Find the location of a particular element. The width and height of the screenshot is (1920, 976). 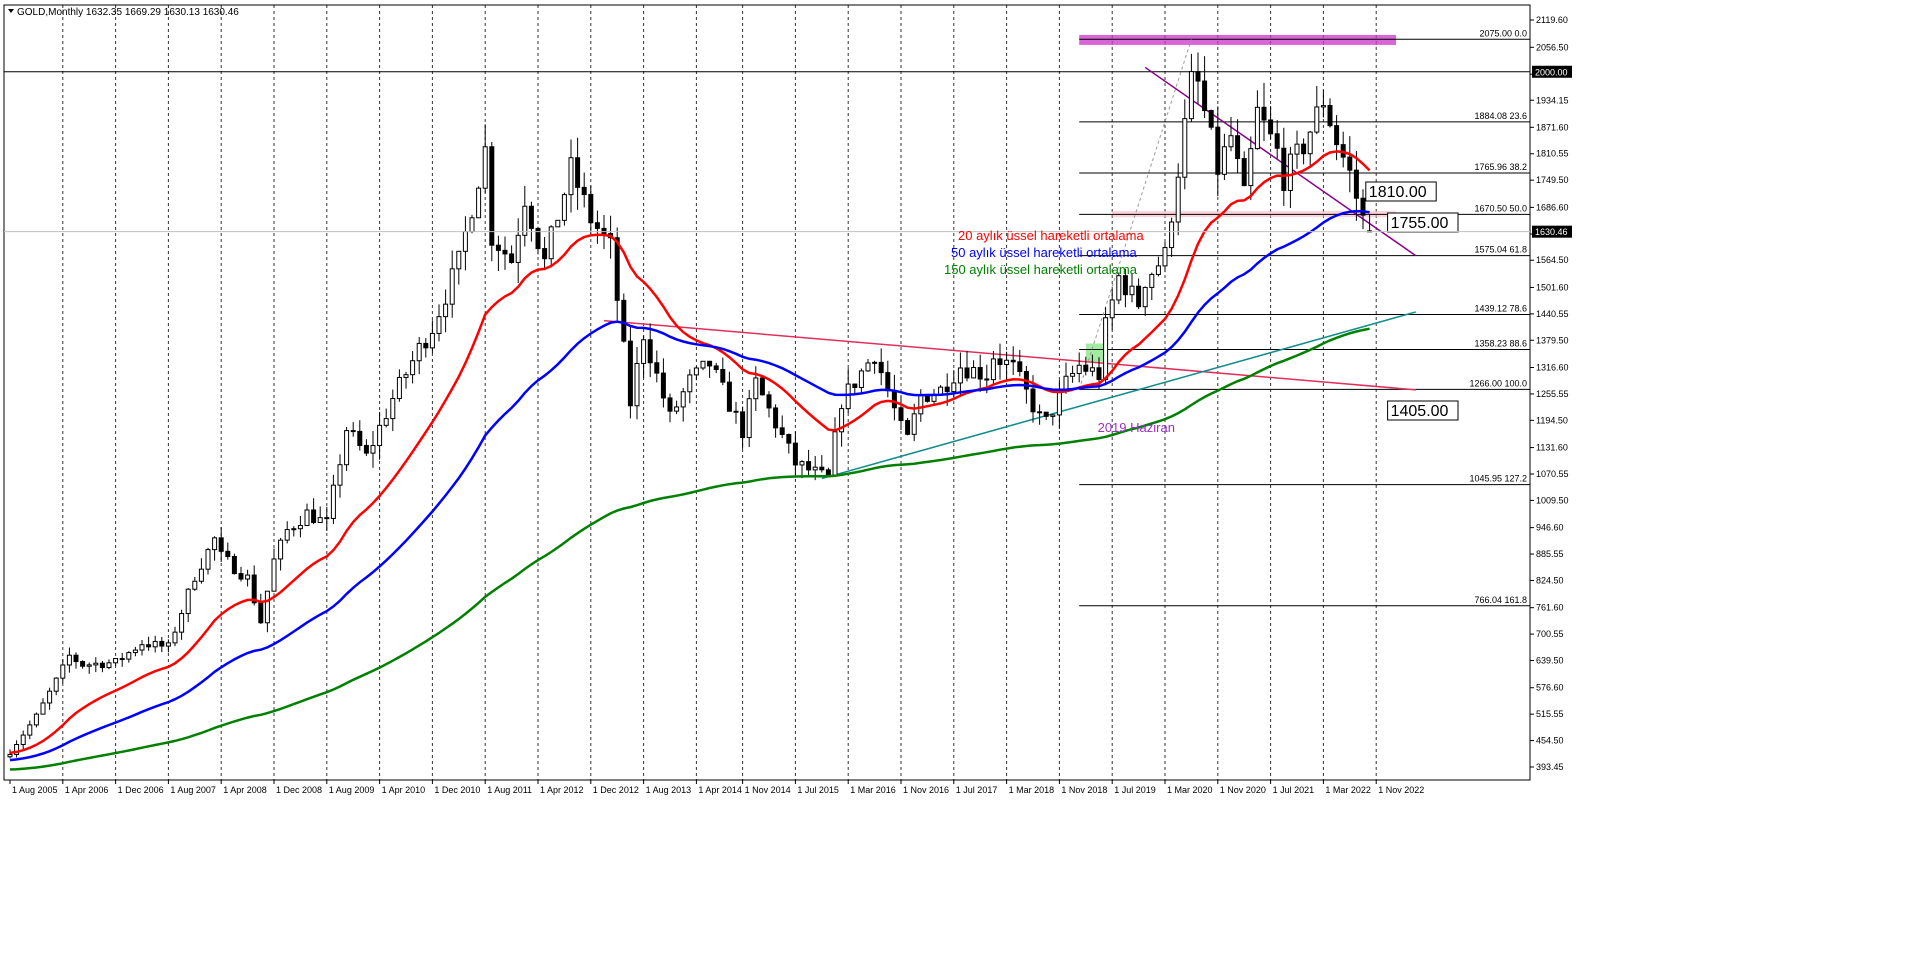

y-tick-label: 1564.50 is located at coordinates (1552, 260).